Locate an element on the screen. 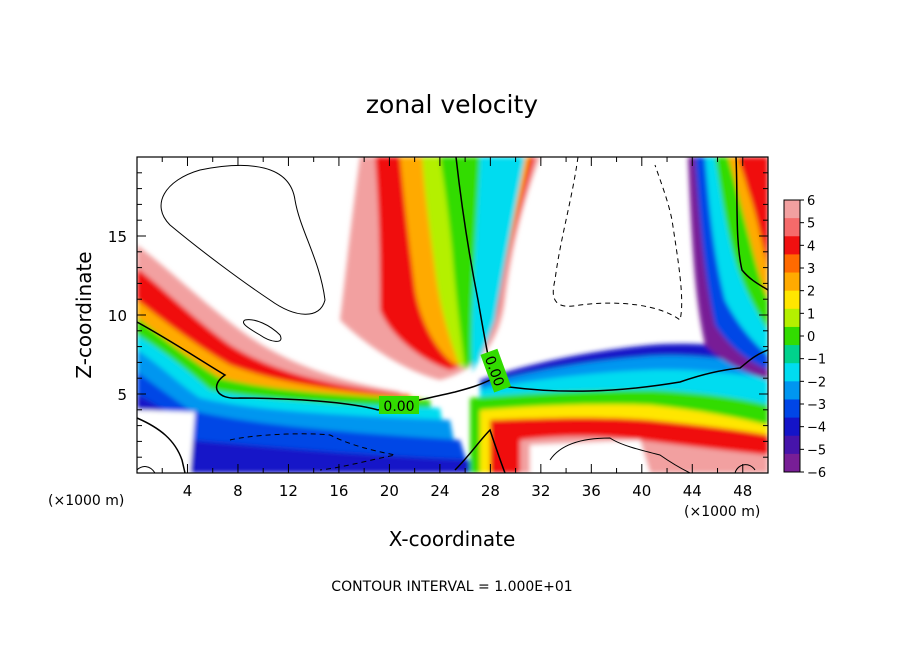 Image resolution: width=904 pixels, height=654 pixels. x-tick-label: 8 is located at coordinates (238, 491).